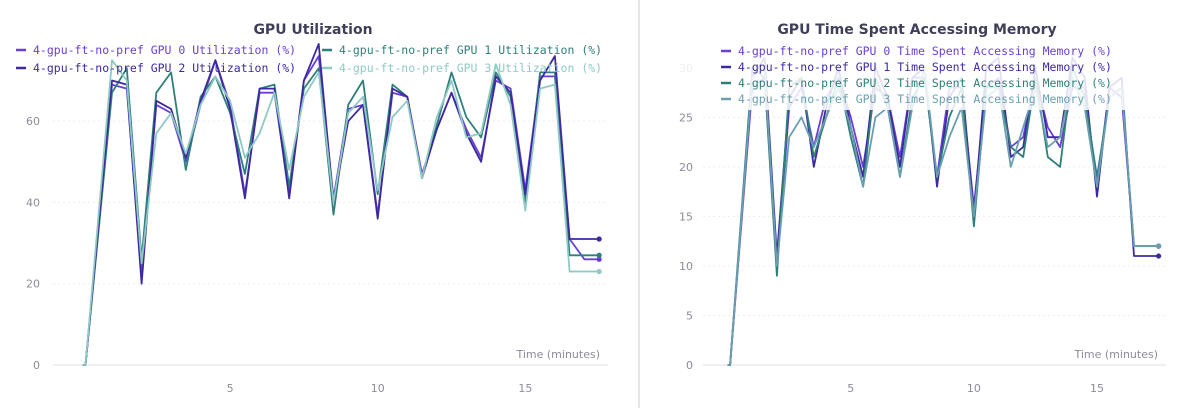  I want to click on legend-entry: 4-gpu-ft-no-pref GPU 2 Utilization (%), so click(164, 68).